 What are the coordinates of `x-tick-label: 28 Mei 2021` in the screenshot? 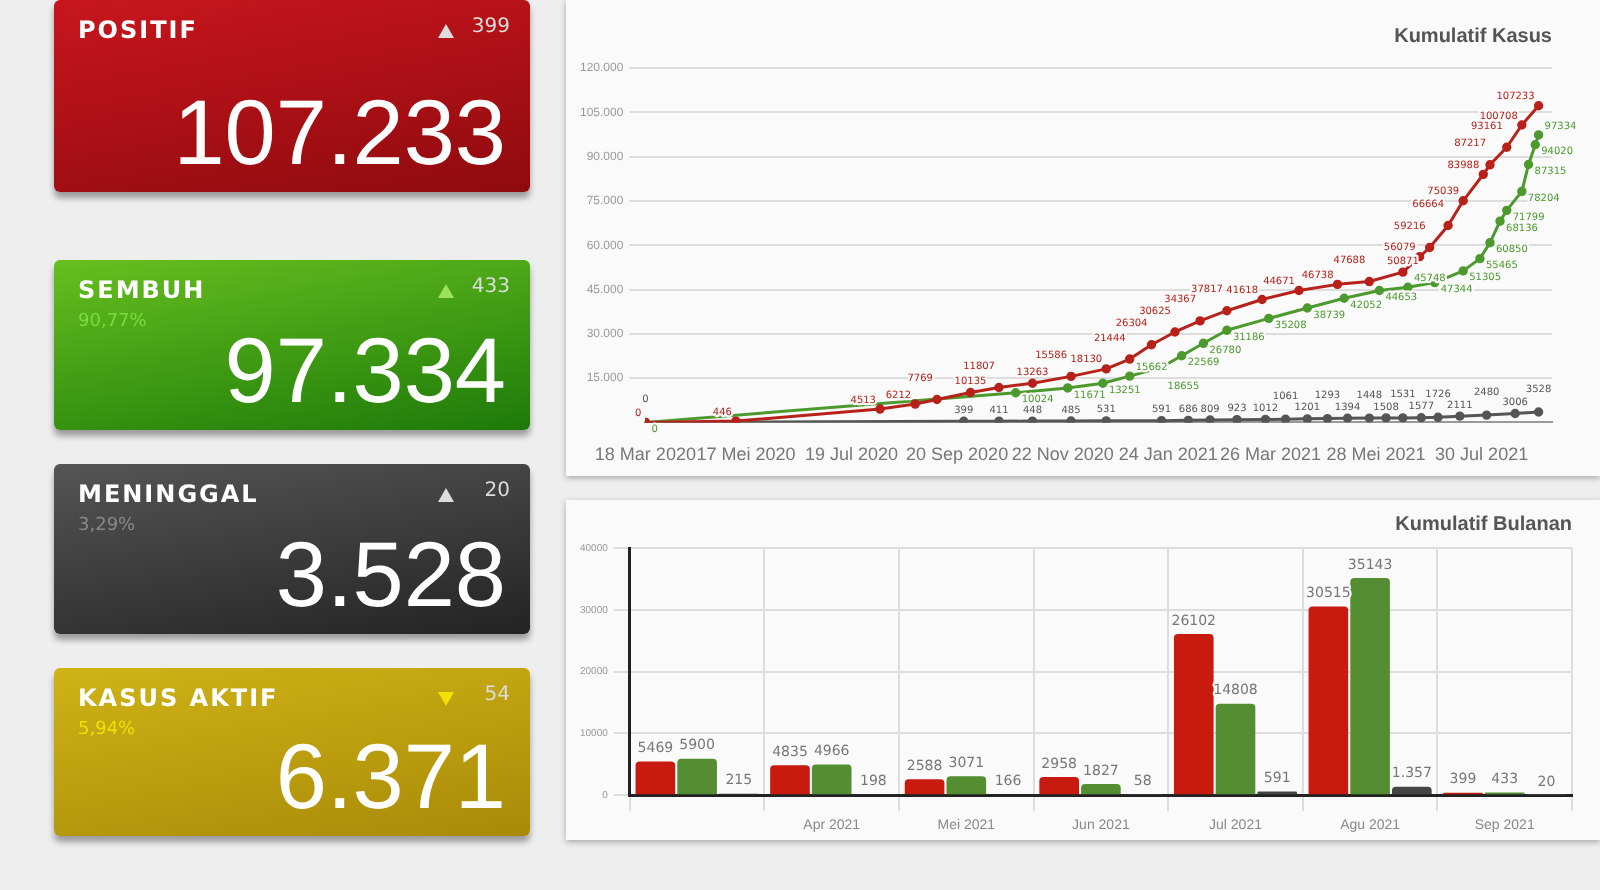 It's located at (1376, 454).